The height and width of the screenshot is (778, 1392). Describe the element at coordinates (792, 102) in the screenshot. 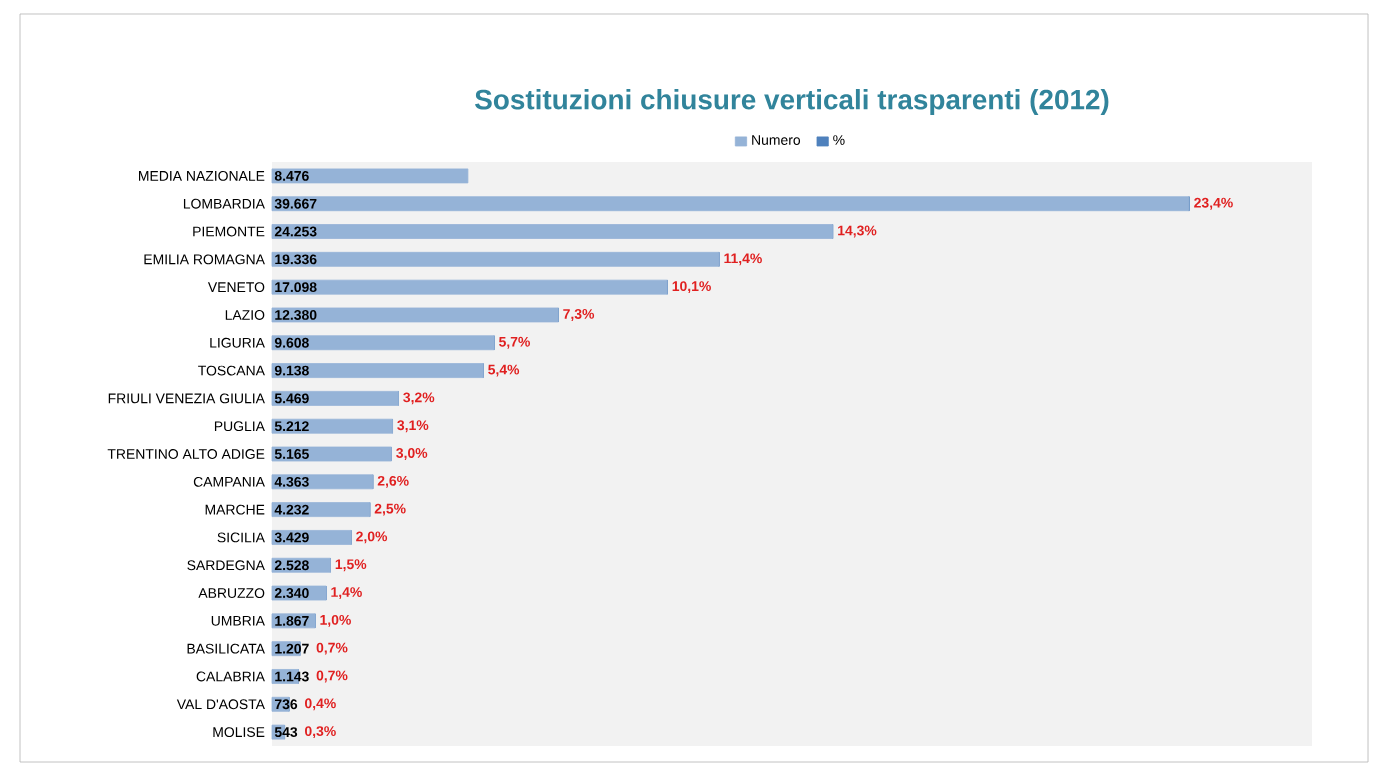

I see `chart-title: Sostituzioni chiusure verticali trasparenti (2012)` at that location.